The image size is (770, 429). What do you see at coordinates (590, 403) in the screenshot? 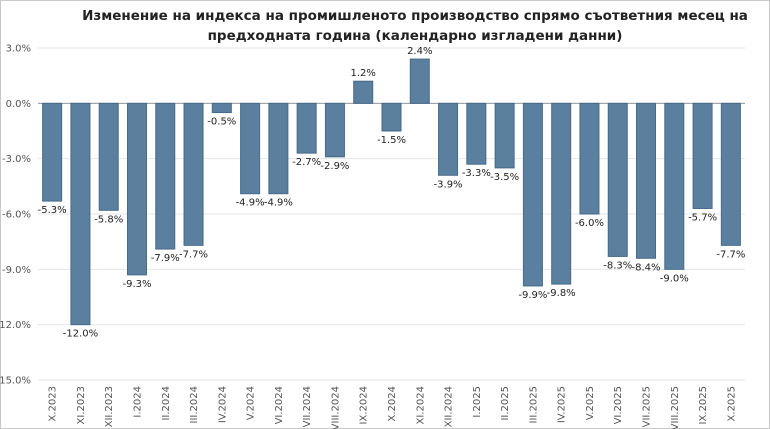
I see `x-tick-label: V.2025` at bounding box center [590, 403].